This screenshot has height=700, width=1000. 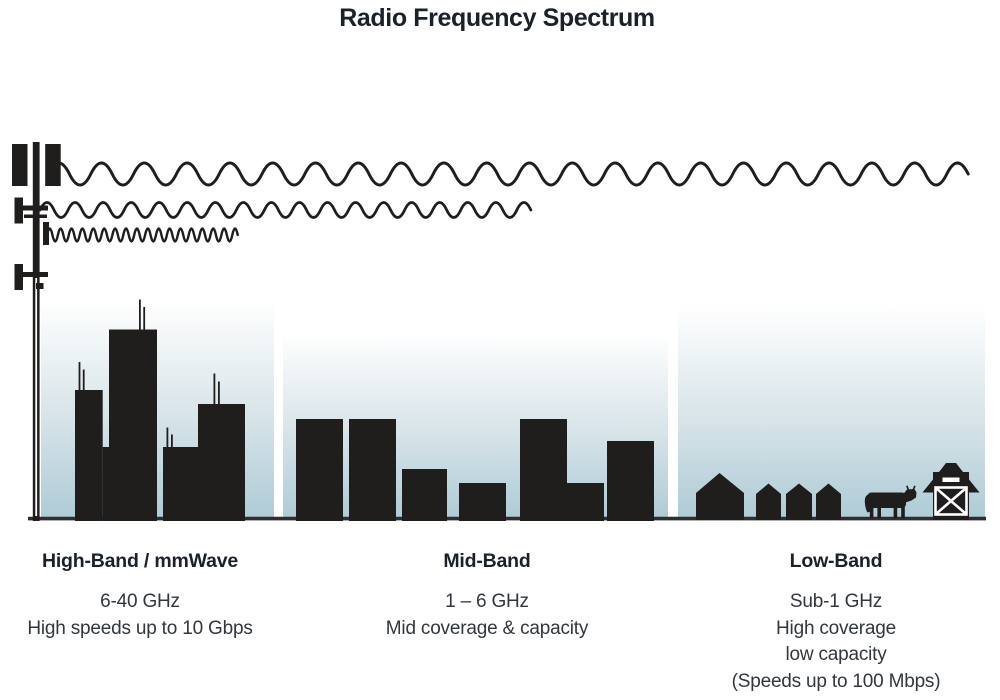 What do you see at coordinates (836, 601) in the screenshot?
I see `low-band-frequency: Sub-1 GHz` at bounding box center [836, 601].